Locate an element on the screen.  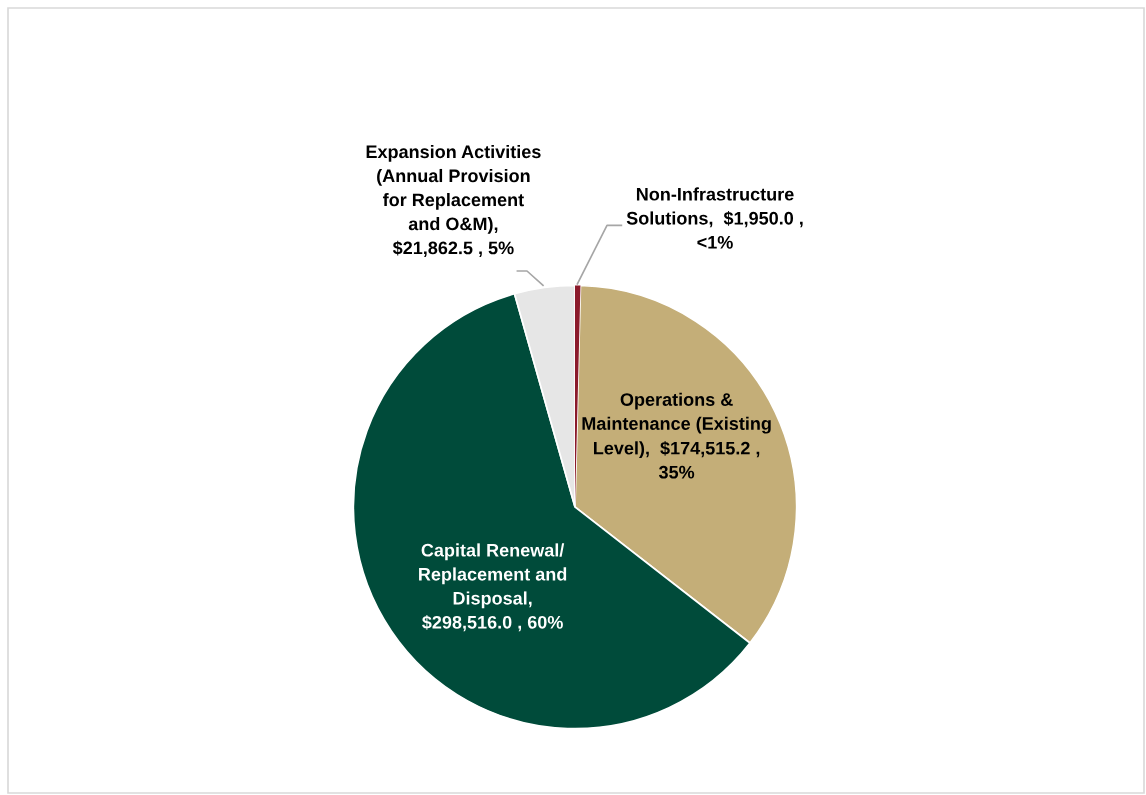
slice-label: Non-Infrastructure Solutions, $1,950.0 , <1% is located at coordinates (714, 218).